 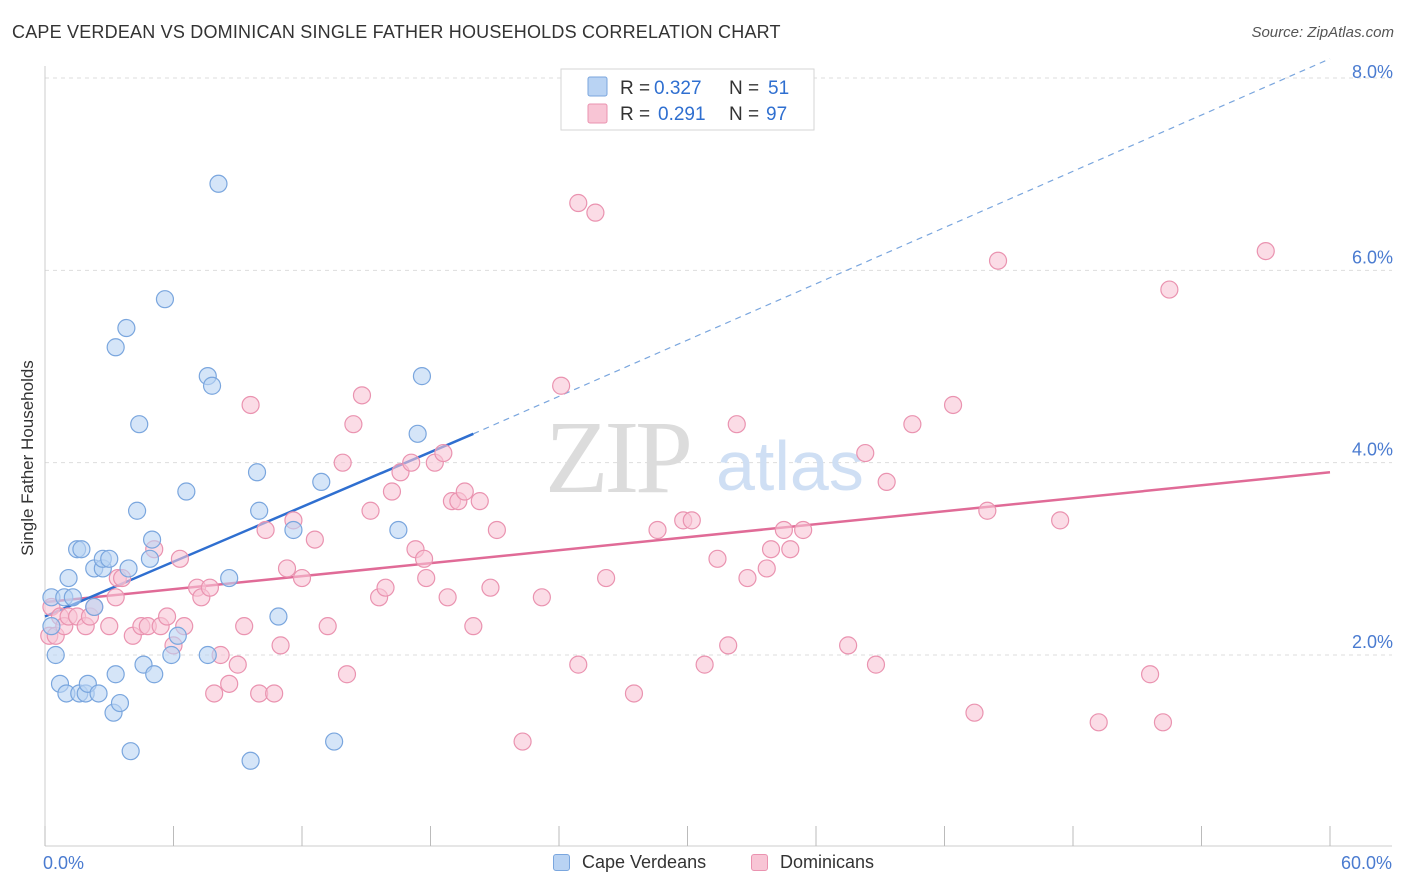 I want to click on y-tick-label: 6.0%, so click(x=1372, y=257).